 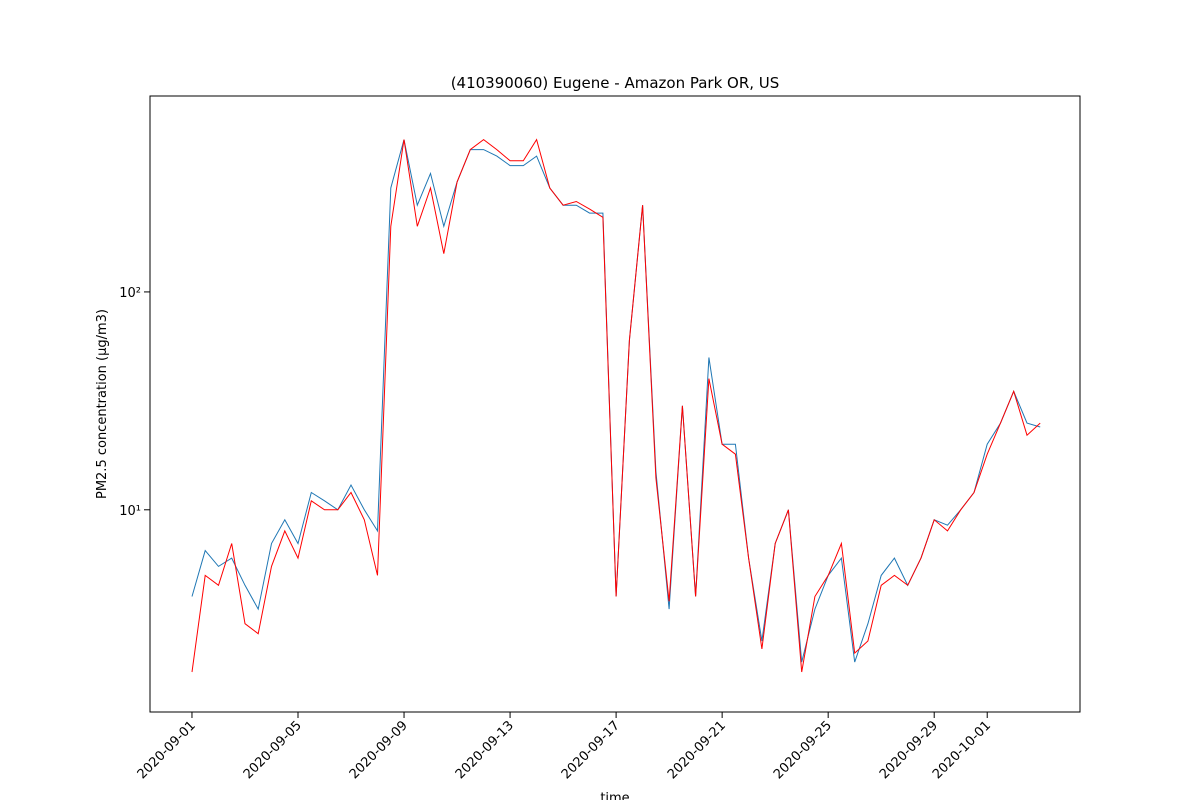 What do you see at coordinates (167, 750) in the screenshot?
I see `x-tick-label: 2020-09-01` at bounding box center [167, 750].